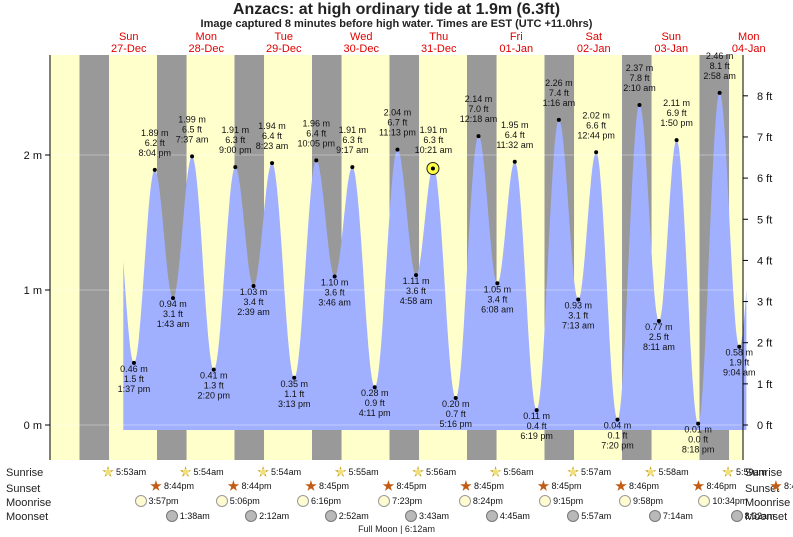 The width and height of the screenshot is (793, 537). Describe the element at coordinates (155, 143) in the screenshot. I see `extreme-label: 6.2 ft` at that location.